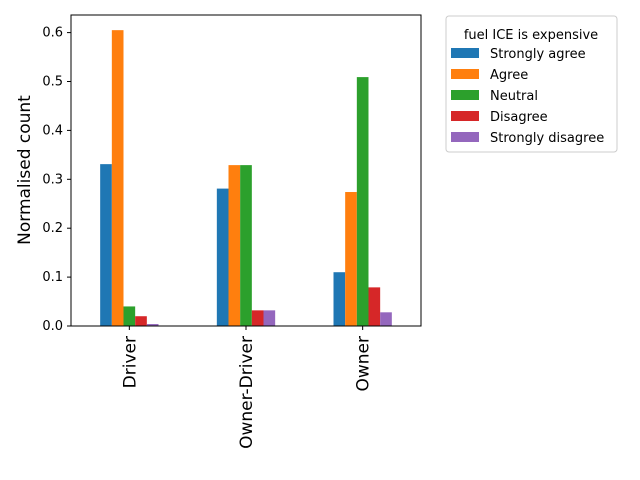 Image resolution: width=640 pixels, height=480 pixels. Describe the element at coordinates (386, 319) in the screenshot. I see `bar-owner-strongly-disagree` at that location.